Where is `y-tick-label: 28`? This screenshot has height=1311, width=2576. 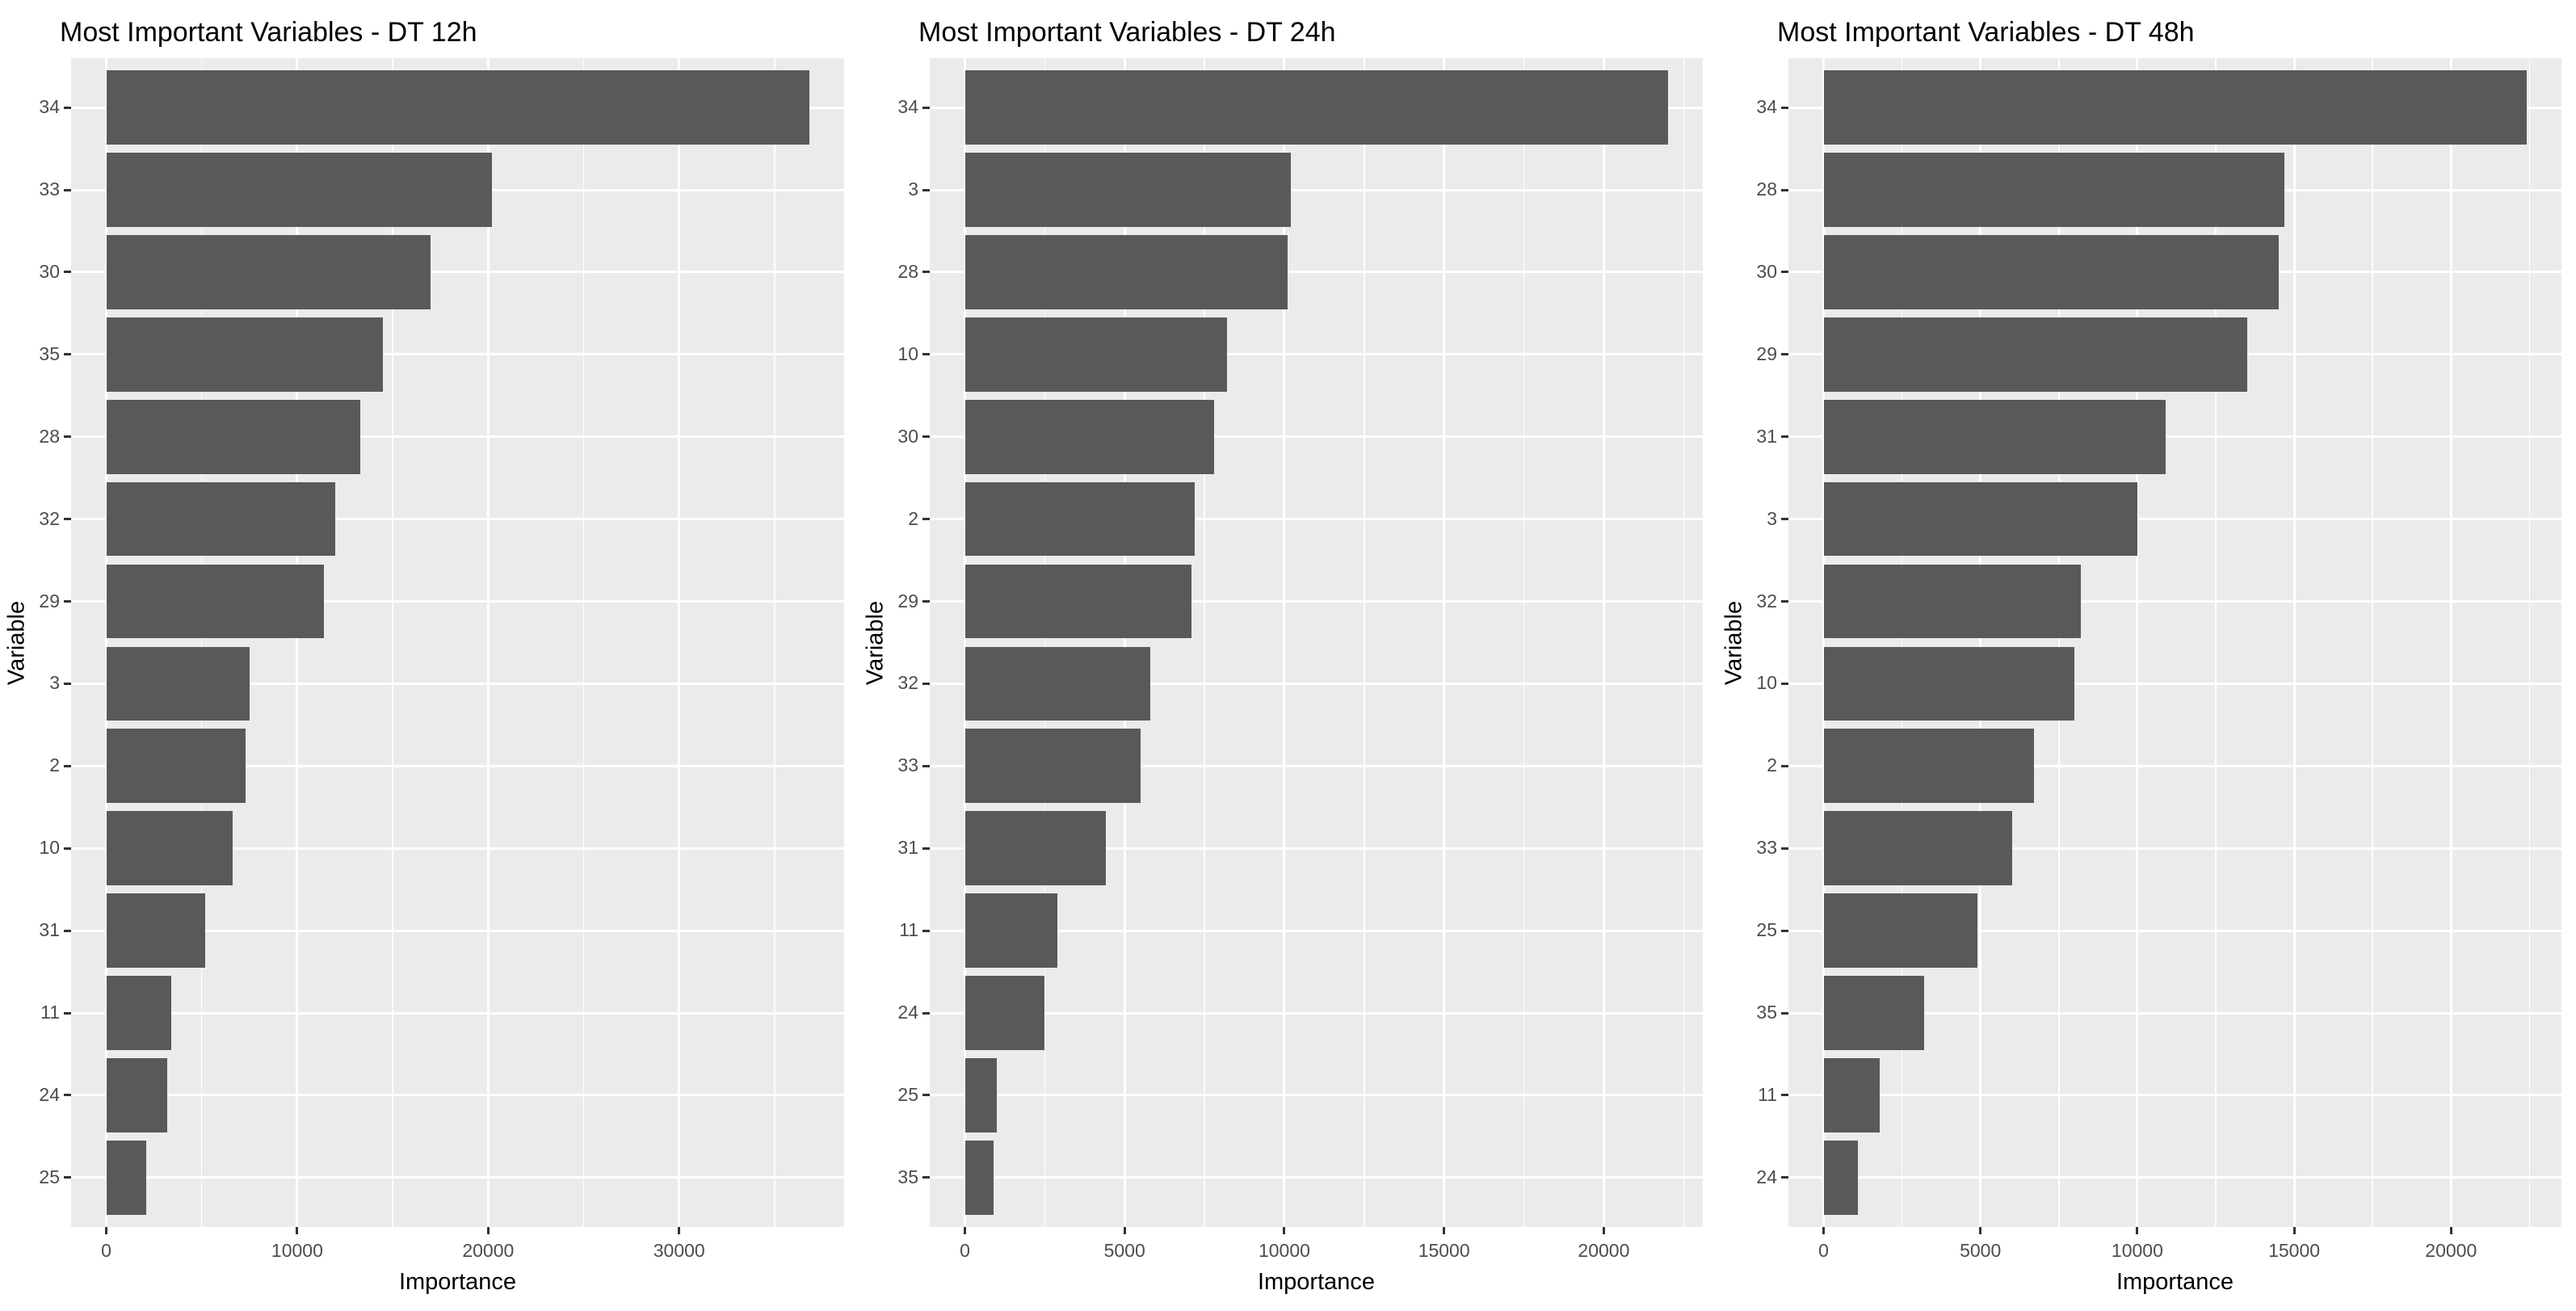 y-tick-label: 28 is located at coordinates (908, 271).